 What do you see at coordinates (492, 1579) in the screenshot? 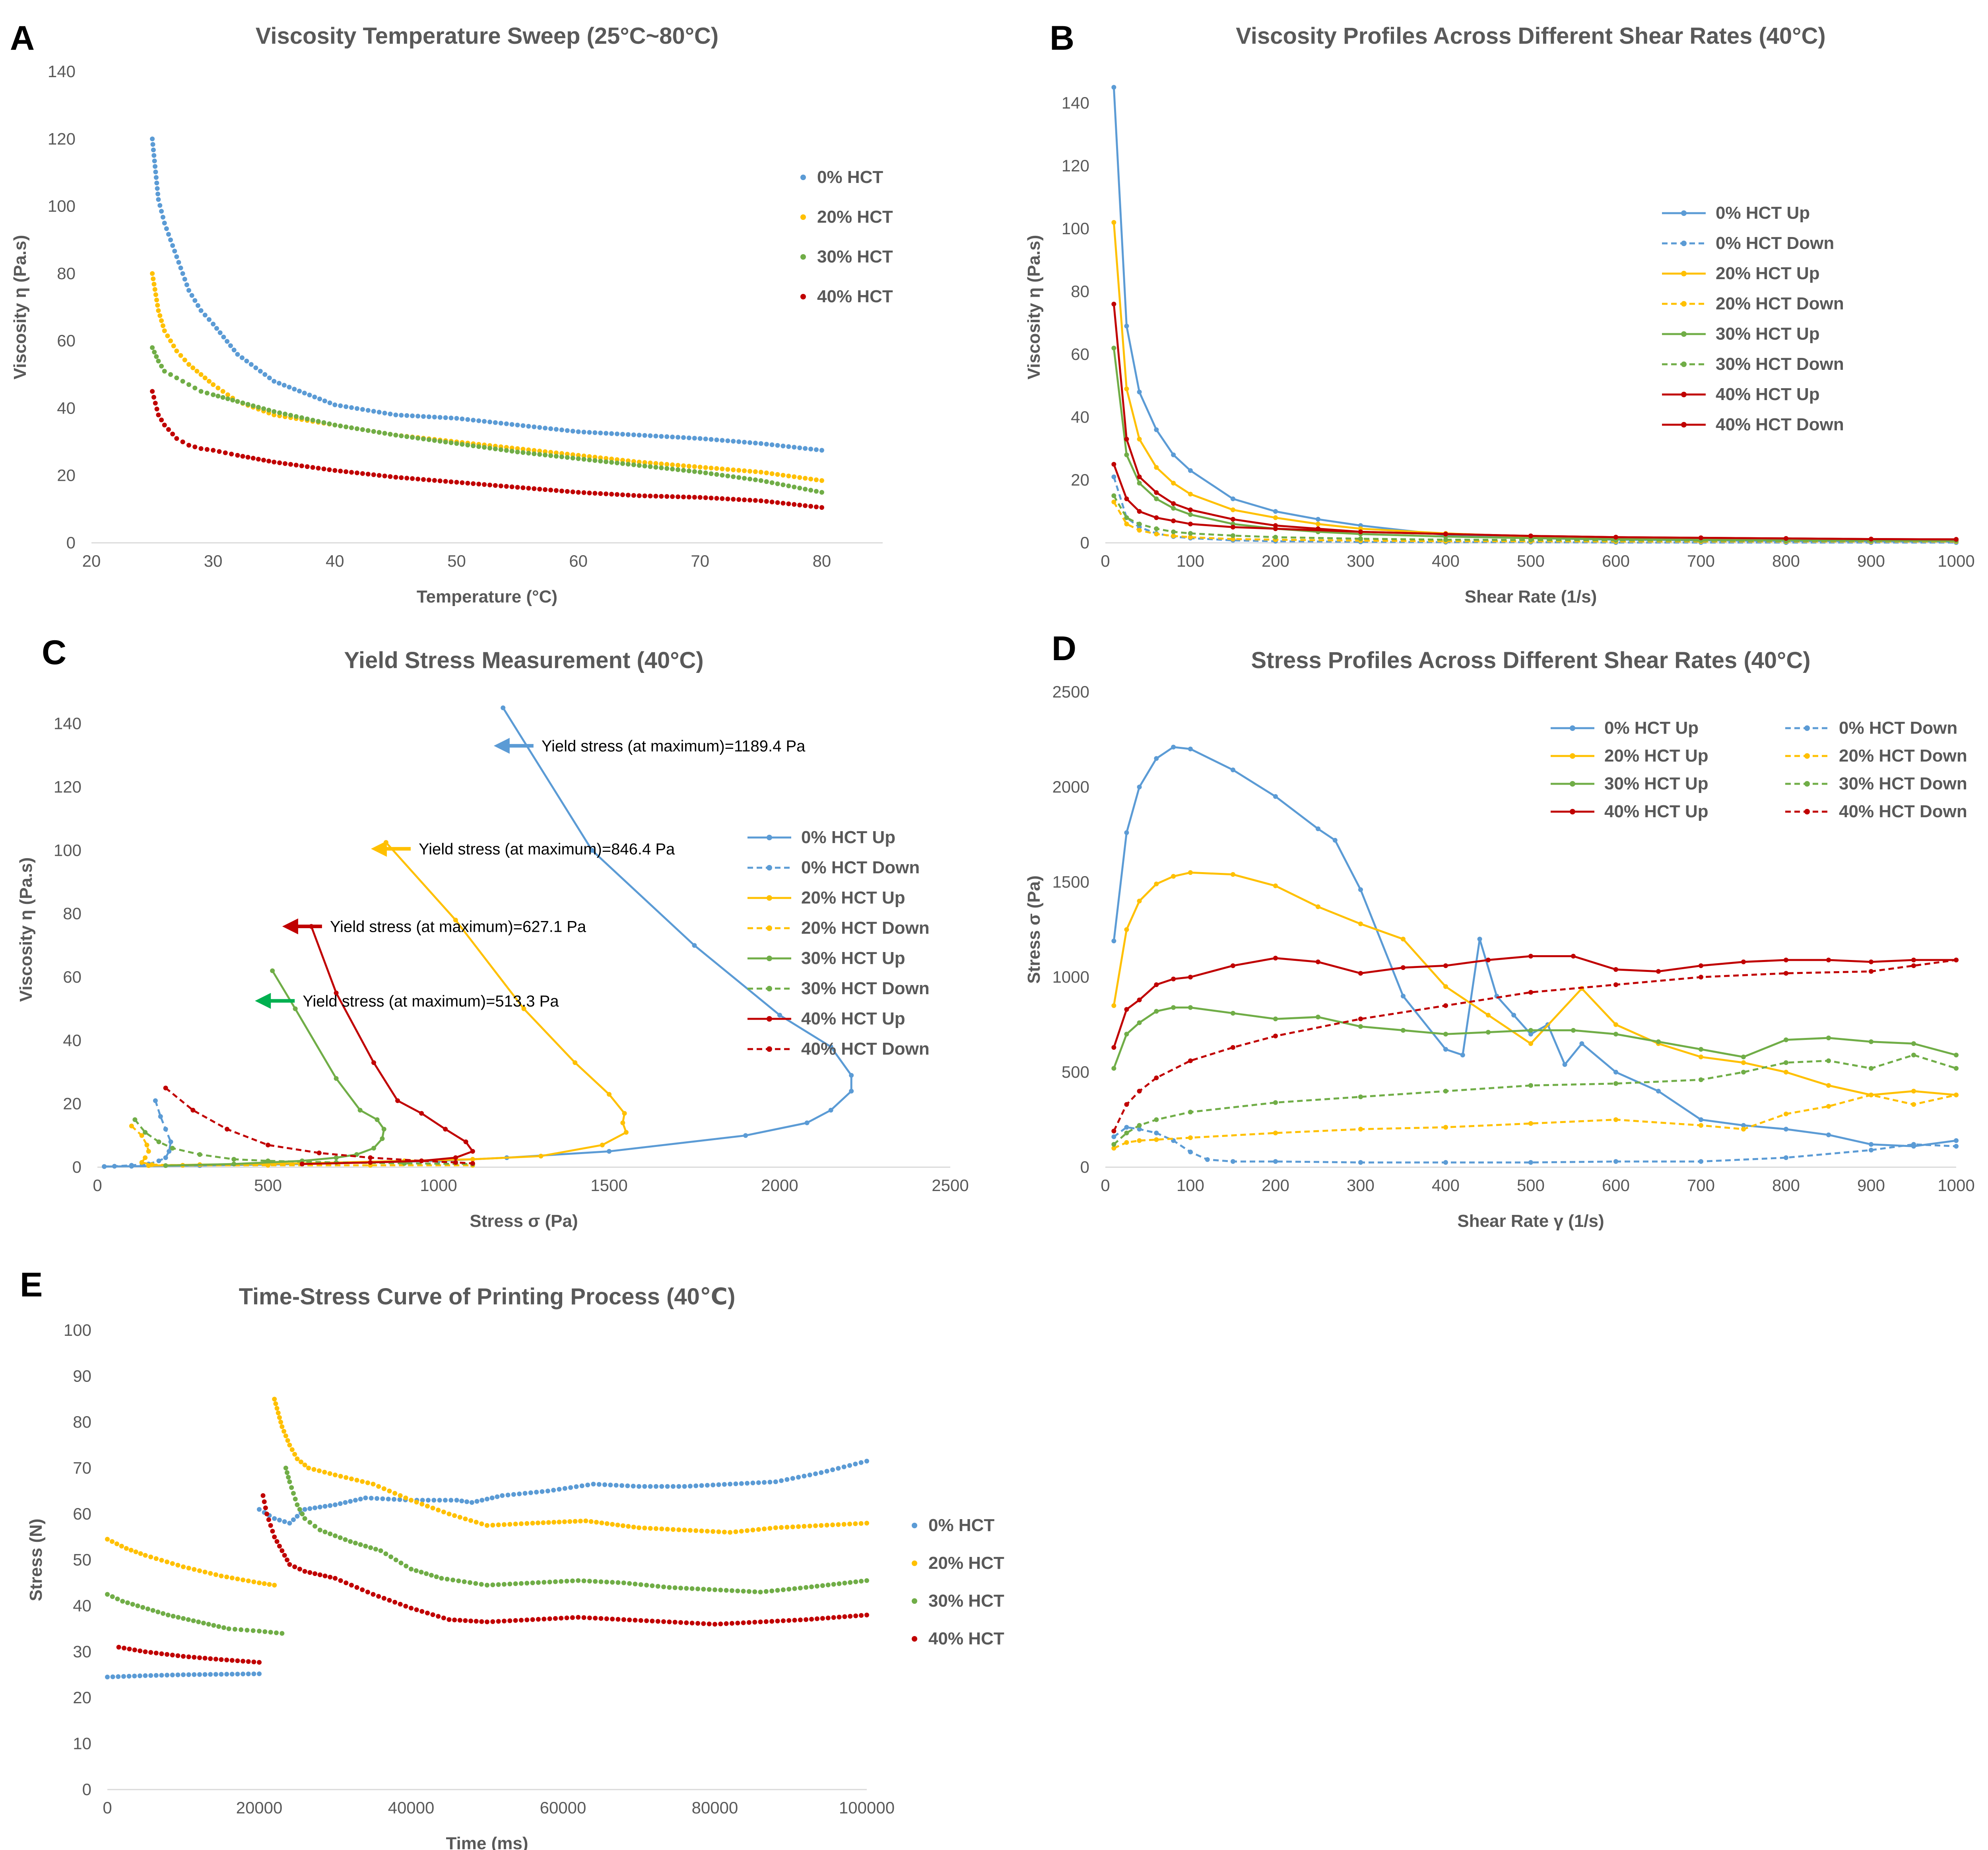
I see `series-40-hct` at bounding box center [492, 1579].